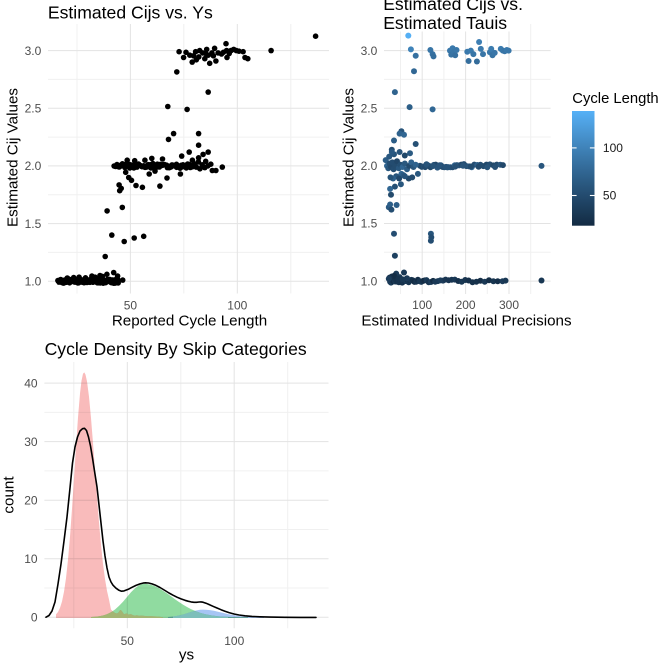 This screenshot has width=672, height=672. Describe the element at coordinates (34, 618) in the screenshot. I see `svg-text: 0` at that location.